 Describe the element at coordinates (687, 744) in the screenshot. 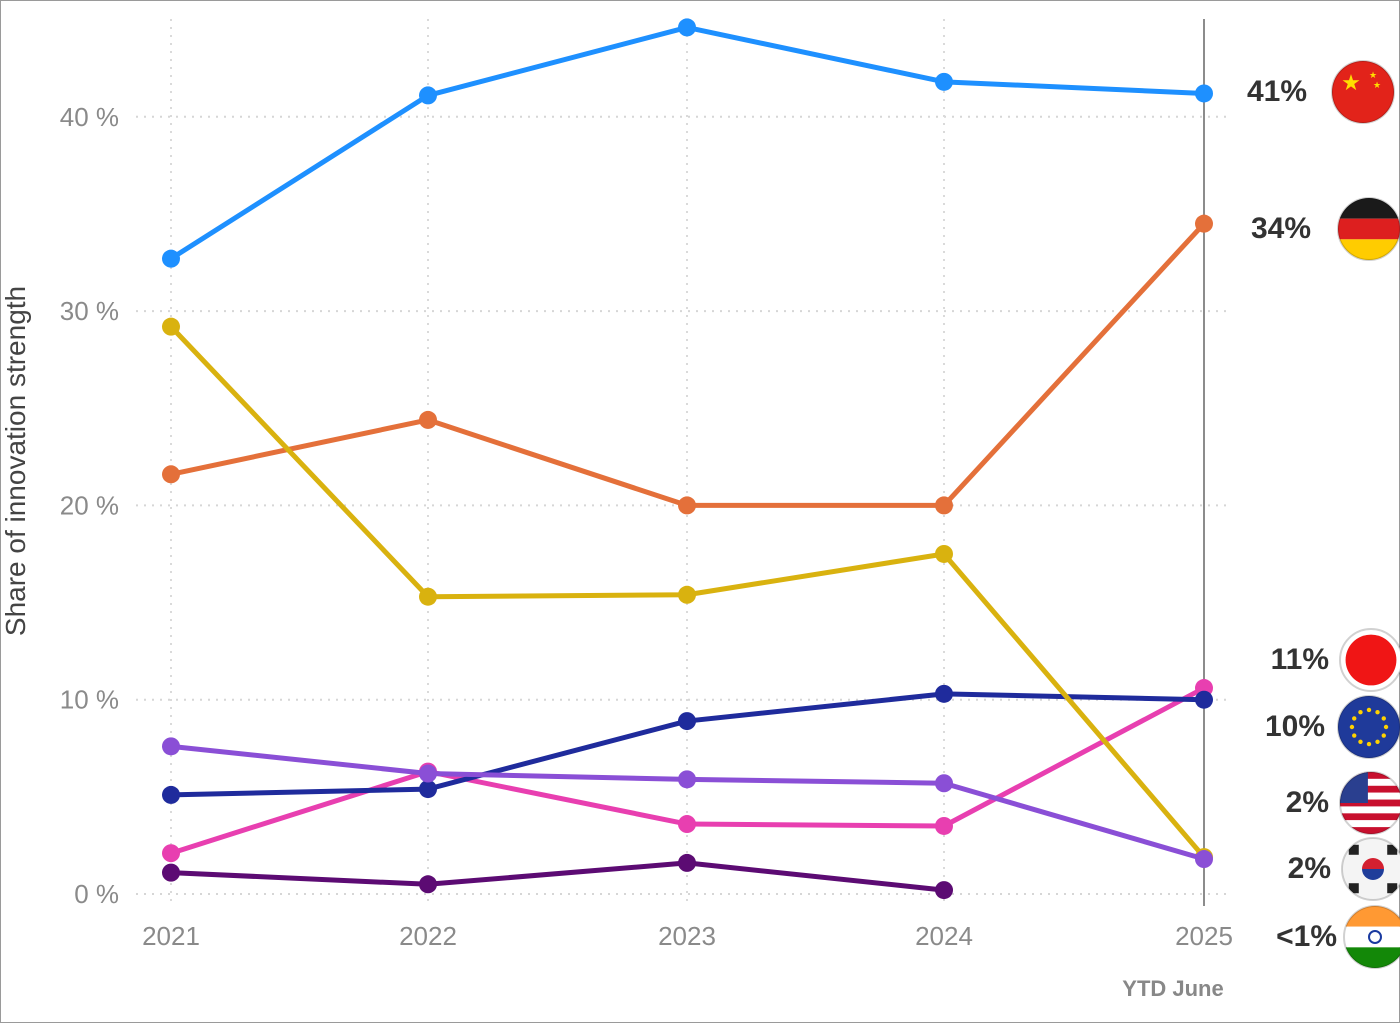

I see `series-eu` at that location.